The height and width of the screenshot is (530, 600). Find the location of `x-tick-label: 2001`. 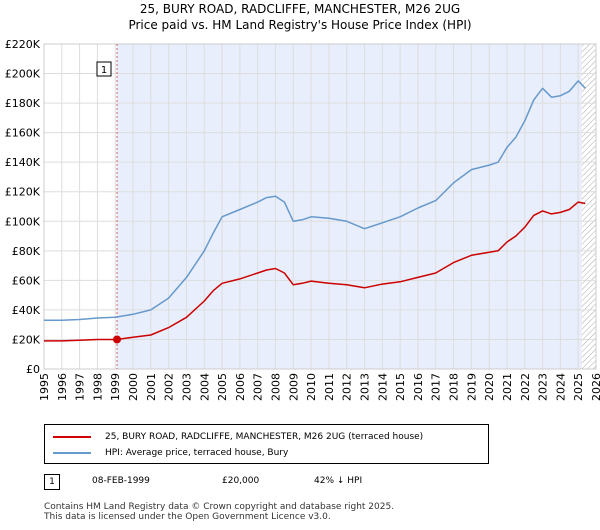

x-tick-label: 2001 is located at coordinates (151, 387).